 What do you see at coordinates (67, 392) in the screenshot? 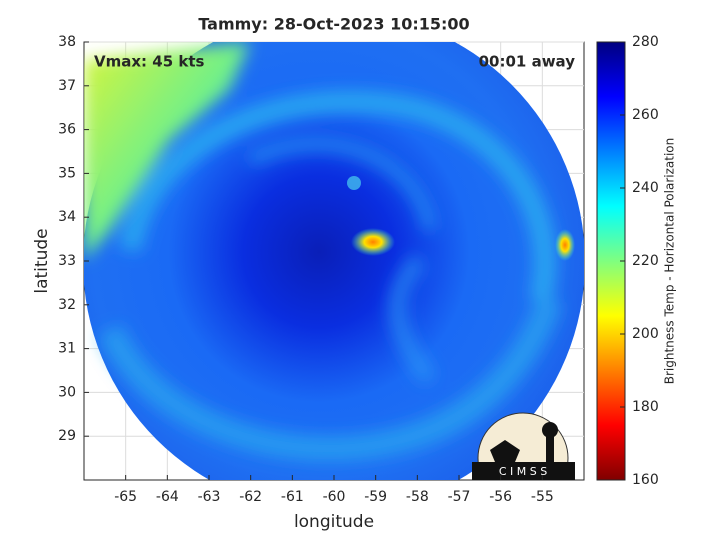
I see `y-tick-label: 30` at bounding box center [67, 392].